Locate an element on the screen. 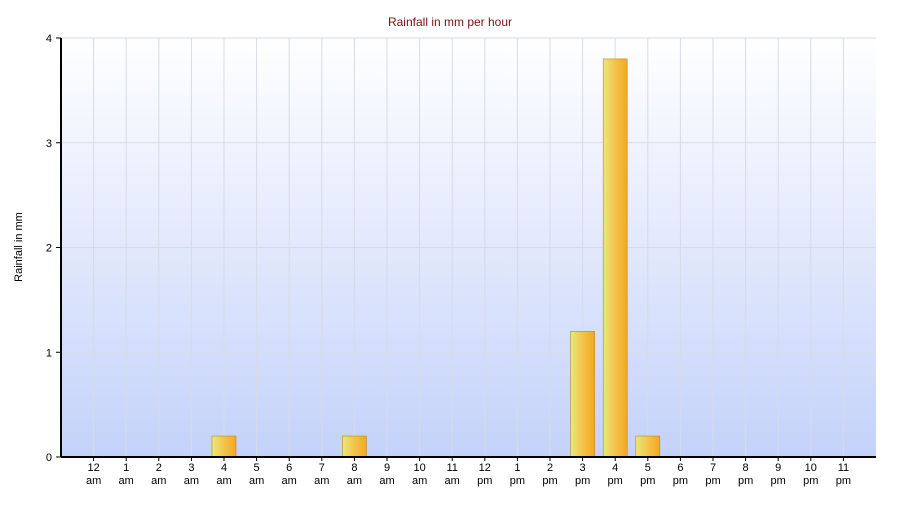 This screenshot has width=900, height=505. x-tick-label: 1 pm is located at coordinates (517, 474).